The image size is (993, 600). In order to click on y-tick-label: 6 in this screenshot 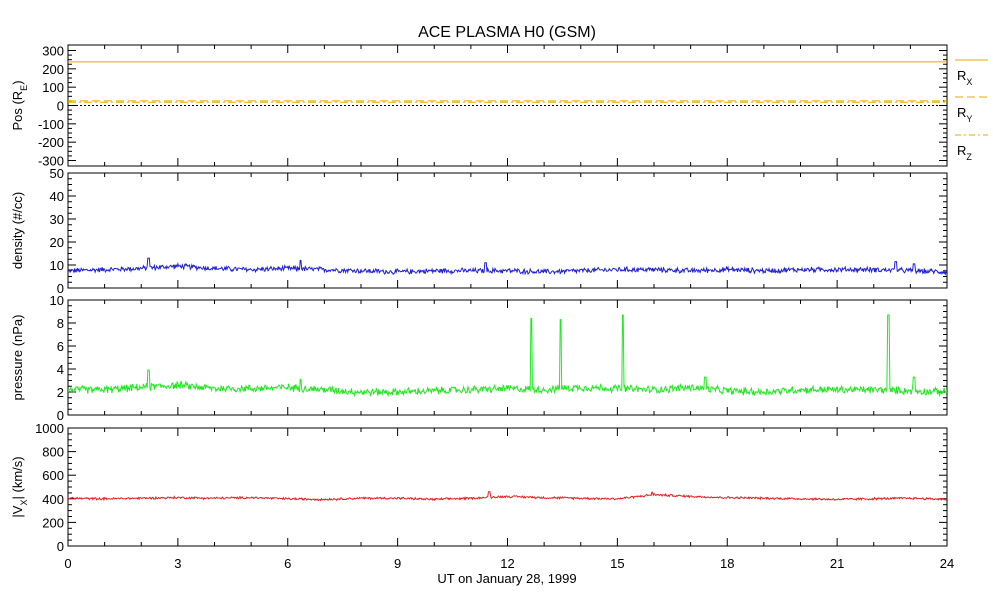, I will do `click(60, 346)`.